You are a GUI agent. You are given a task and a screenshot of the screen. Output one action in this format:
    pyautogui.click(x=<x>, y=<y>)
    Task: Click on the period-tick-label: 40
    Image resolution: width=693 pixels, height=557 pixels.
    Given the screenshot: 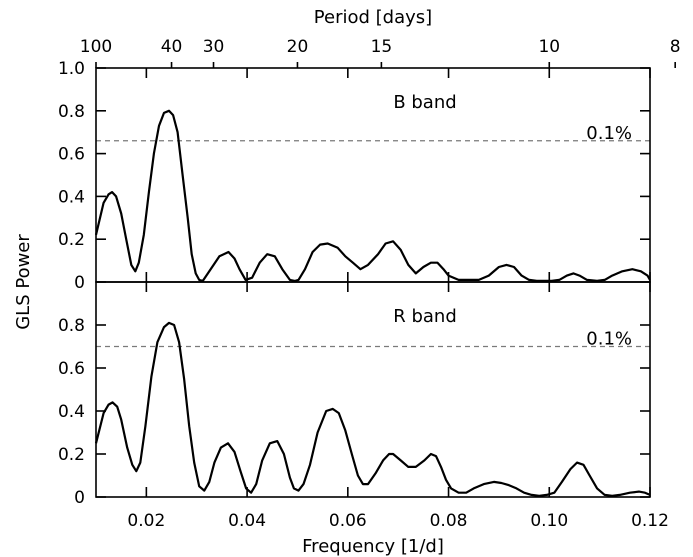 What is the action you would take?
    pyautogui.click(x=172, y=47)
    